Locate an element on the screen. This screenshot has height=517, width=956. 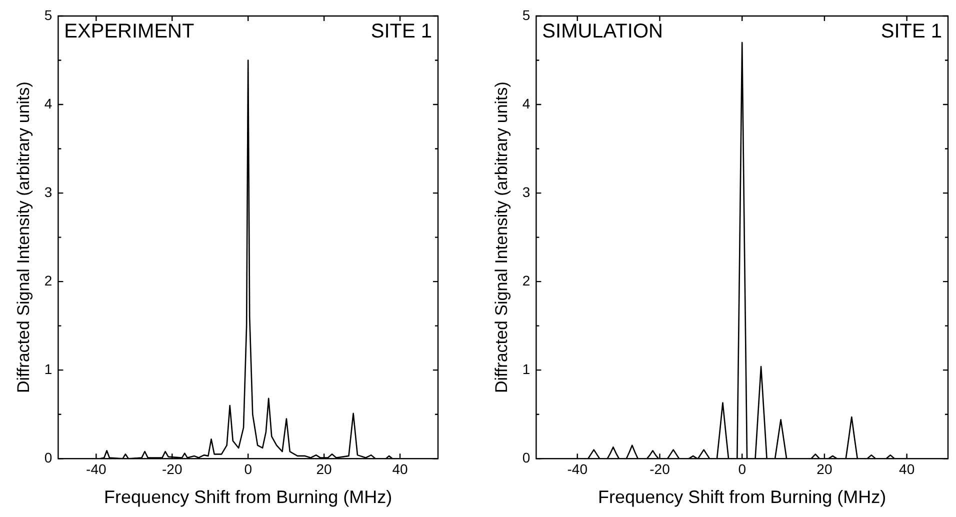
annotation: EXPERIMENT is located at coordinates (129, 31).